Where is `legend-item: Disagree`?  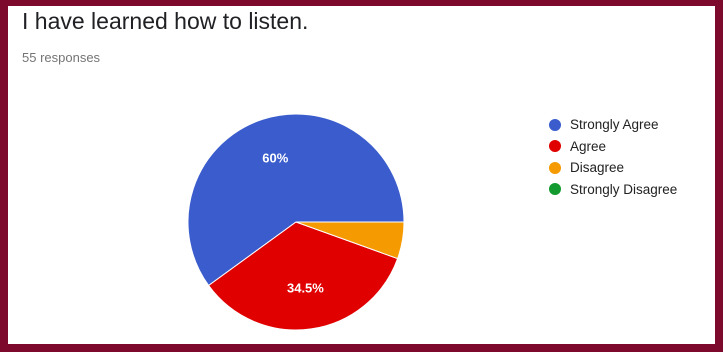 legend-item: Disagree is located at coordinates (613, 168).